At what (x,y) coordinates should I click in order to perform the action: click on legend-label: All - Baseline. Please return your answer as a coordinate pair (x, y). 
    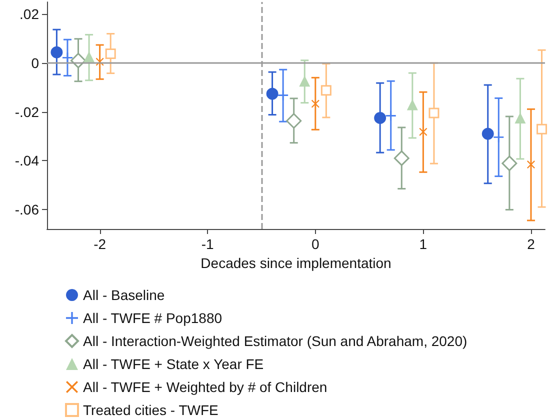
    Looking at the image, I should click on (124, 295).